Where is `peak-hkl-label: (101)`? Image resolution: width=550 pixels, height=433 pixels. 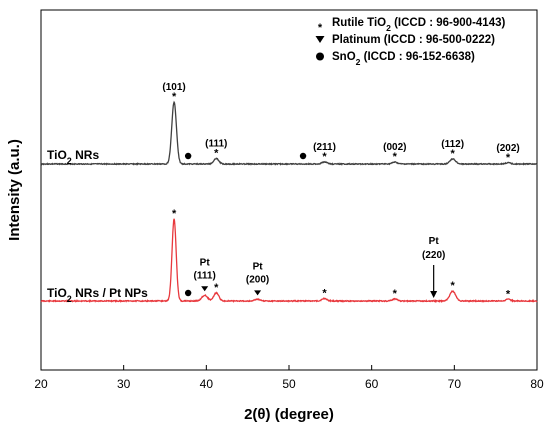
peak-hkl-label: (101) is located at coordinates (173, 87).